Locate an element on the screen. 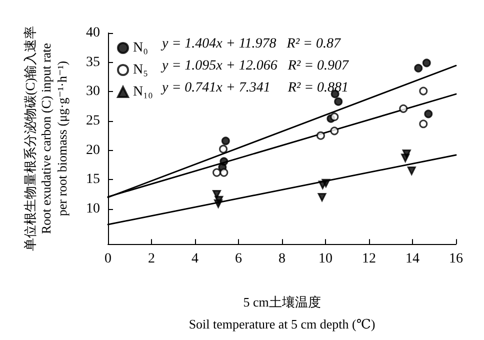  x-tick-label: 12 is located at coordinates (369, 259).